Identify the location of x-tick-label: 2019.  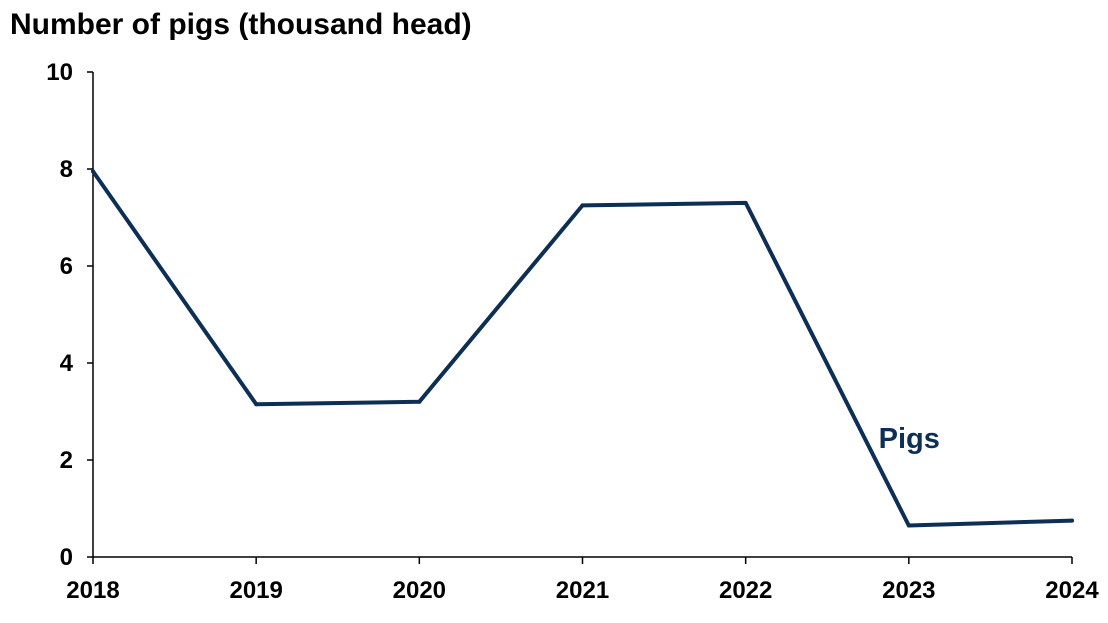
(255, 590).